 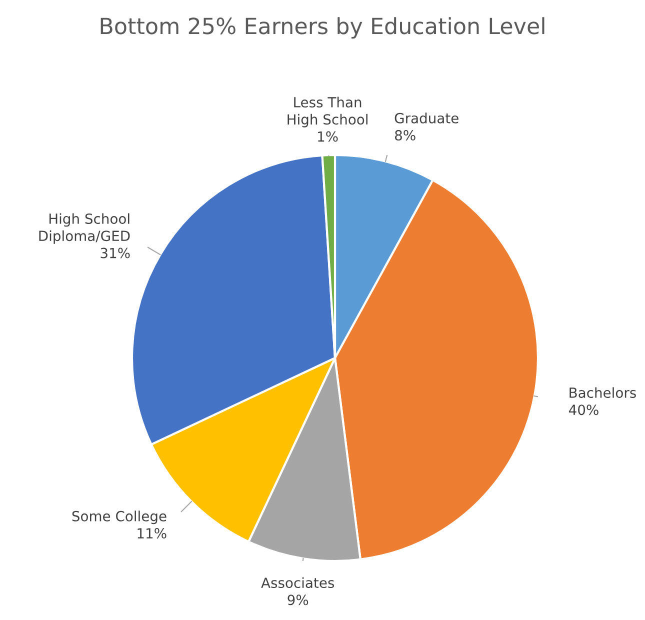 What do you see at coordinates (603, 392) in the screenshot?
I see `slice-label: Bachelors` at bounding box center [603, 392].